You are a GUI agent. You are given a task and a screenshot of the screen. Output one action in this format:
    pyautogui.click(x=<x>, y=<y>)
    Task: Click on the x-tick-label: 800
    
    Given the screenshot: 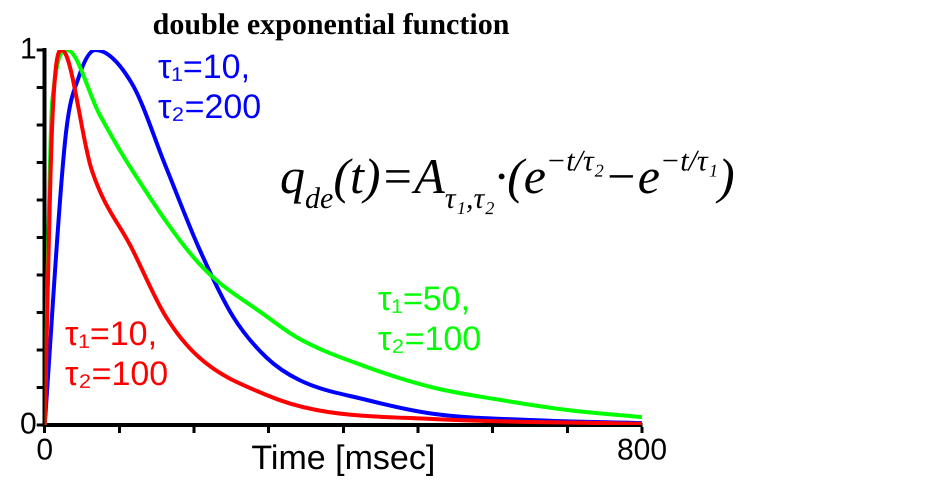 What is the action you would take?
    pyautogui.click(x=642, y=449)
    